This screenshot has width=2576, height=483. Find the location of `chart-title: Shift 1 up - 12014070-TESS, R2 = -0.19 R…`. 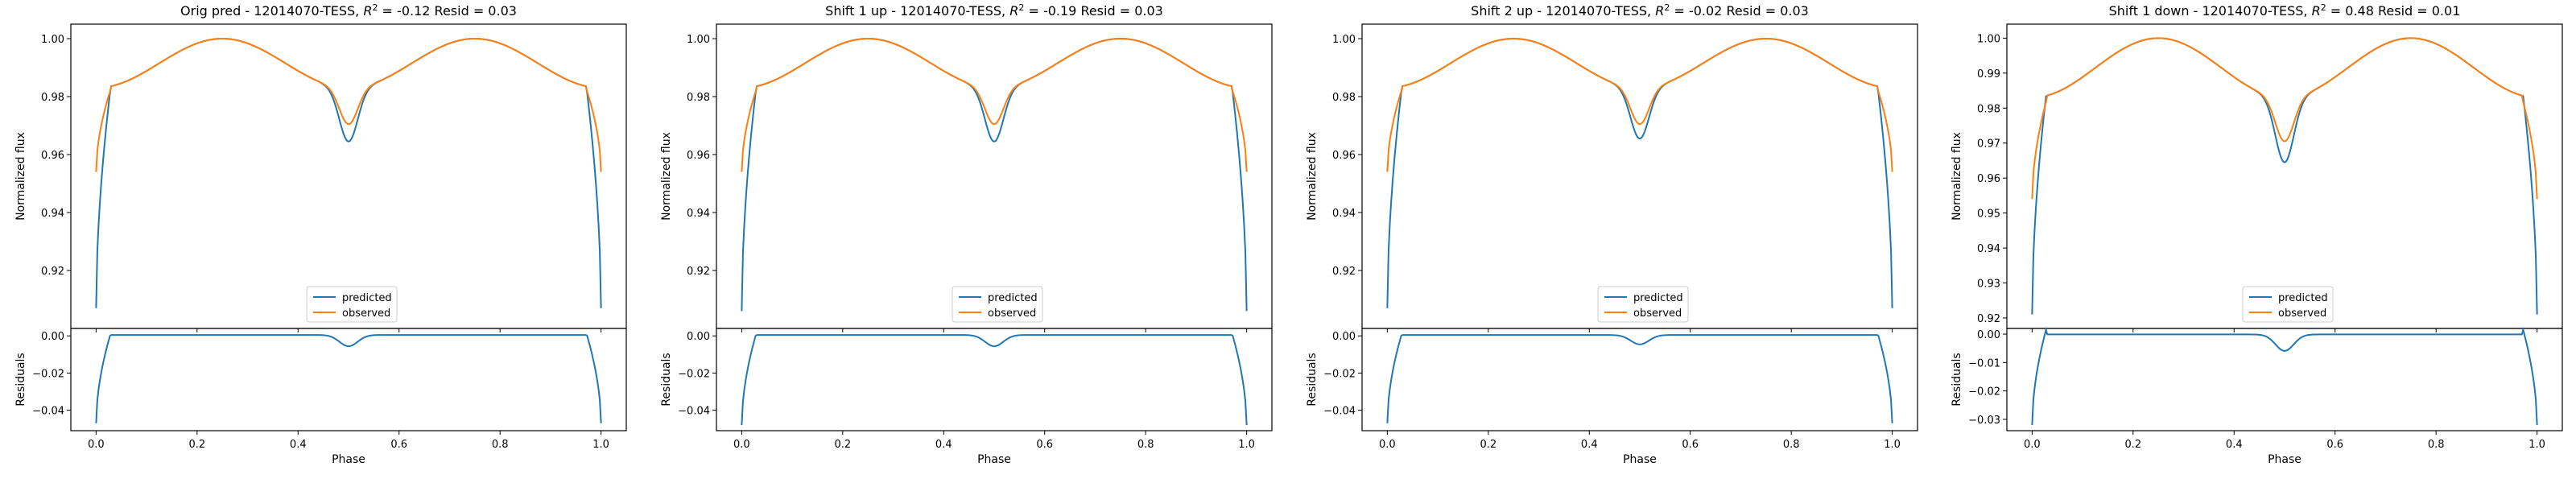

chart-title: Shift 1 up - 12014070-TESS, R2 = -0.19 R… is located at coordinates (994, 10).